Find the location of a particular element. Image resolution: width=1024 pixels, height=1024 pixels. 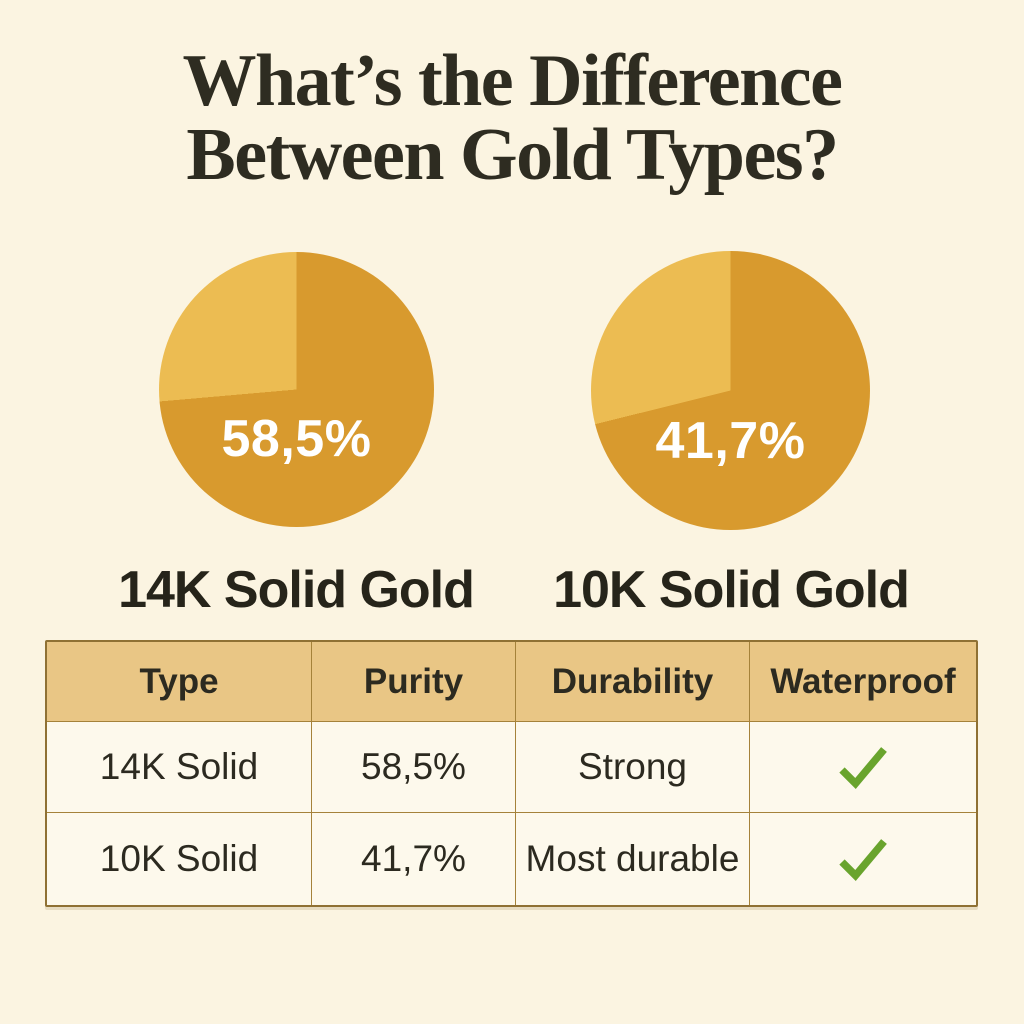

table-cell-purity-14k: 58,5% is located at coordinates (414, 767).